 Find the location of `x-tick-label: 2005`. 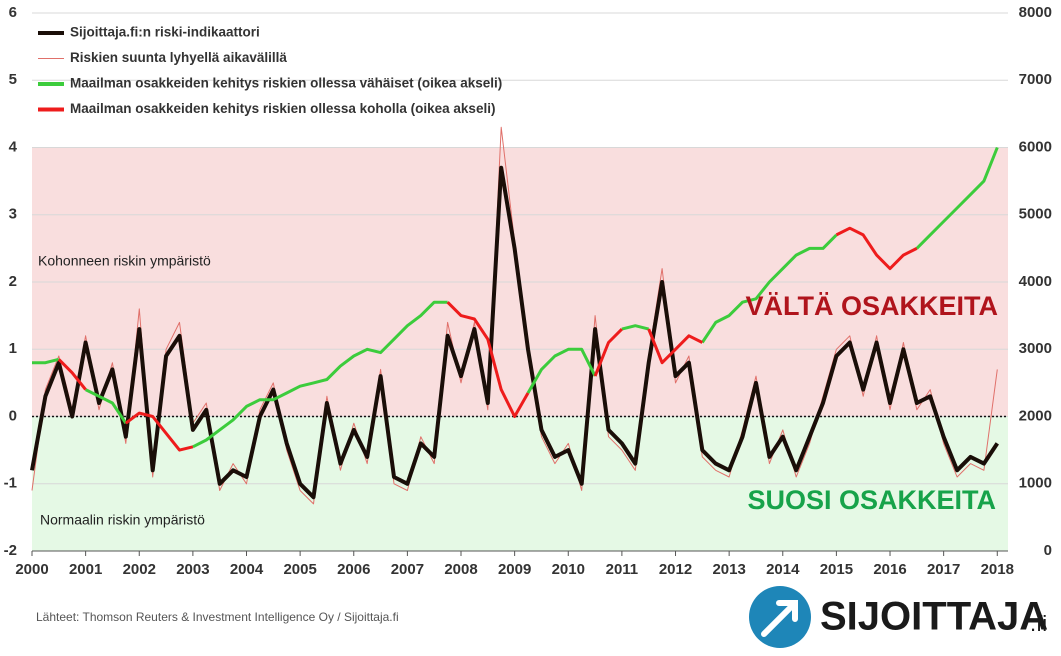

x-tick-label: 2005 is located at coordinates (299, 569).